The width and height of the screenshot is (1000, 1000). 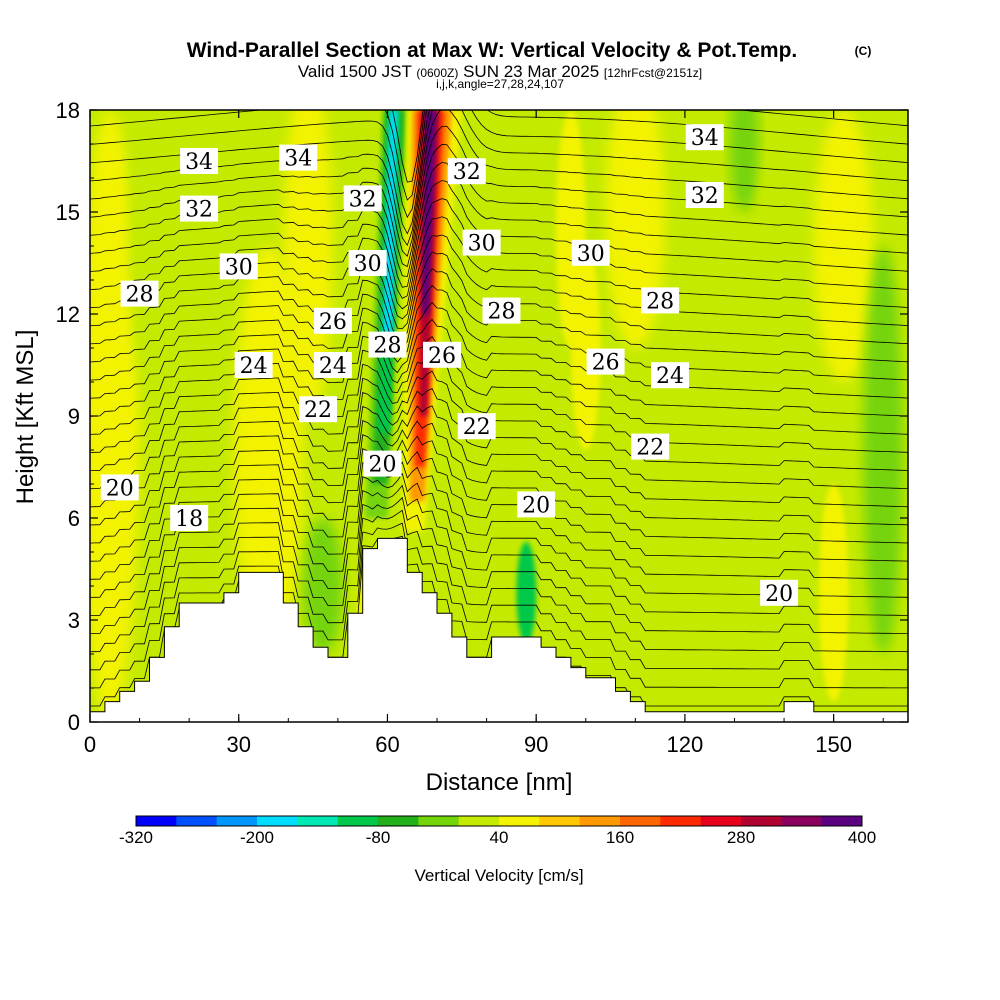 What do you see at coordinates (136, 837) in the screenshot?
I see `colorbar-tick-label: -320` at bounding box center [136, 837].